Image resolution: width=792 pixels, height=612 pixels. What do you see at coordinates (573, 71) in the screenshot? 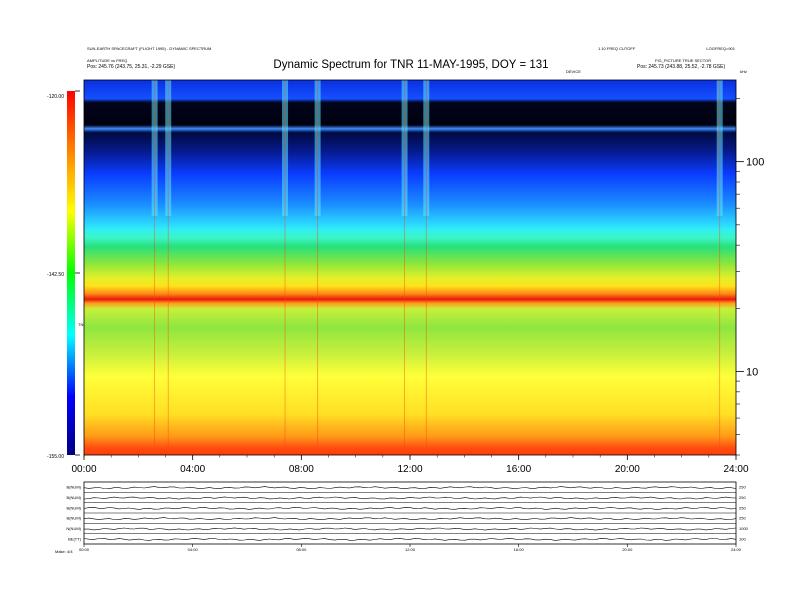
I see `header-mid-small: DEVICE` at bounding box center [573, 71].